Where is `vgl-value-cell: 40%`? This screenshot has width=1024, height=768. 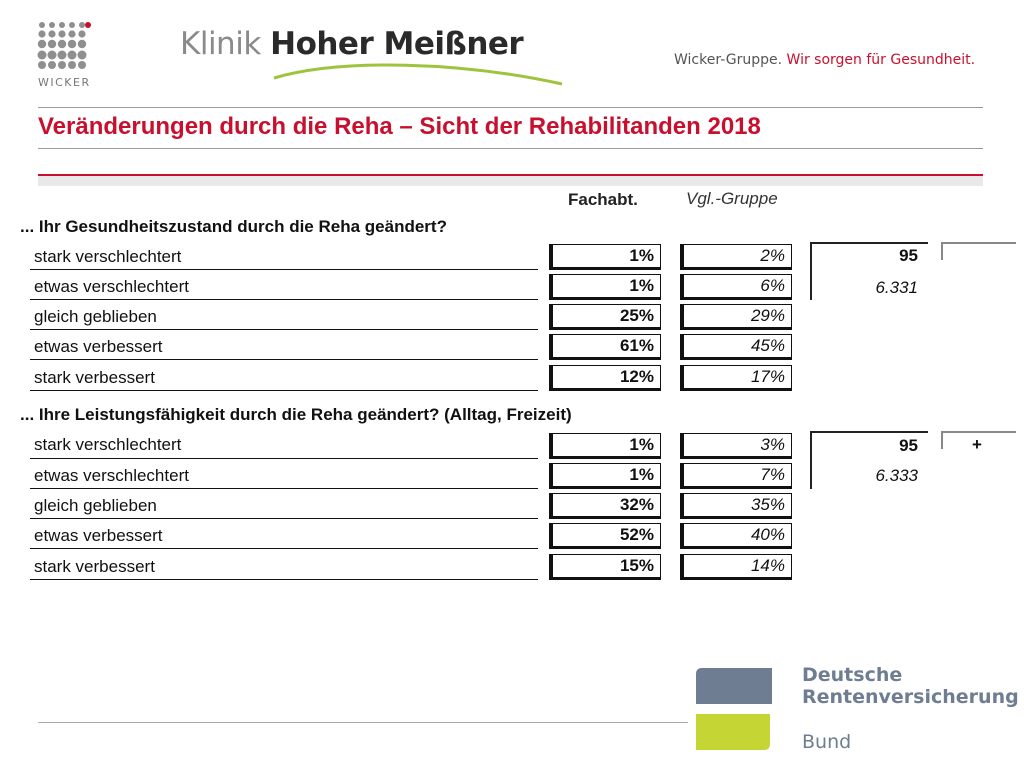 vgl-value-cell: 40% is located at coordinates (736, 536).